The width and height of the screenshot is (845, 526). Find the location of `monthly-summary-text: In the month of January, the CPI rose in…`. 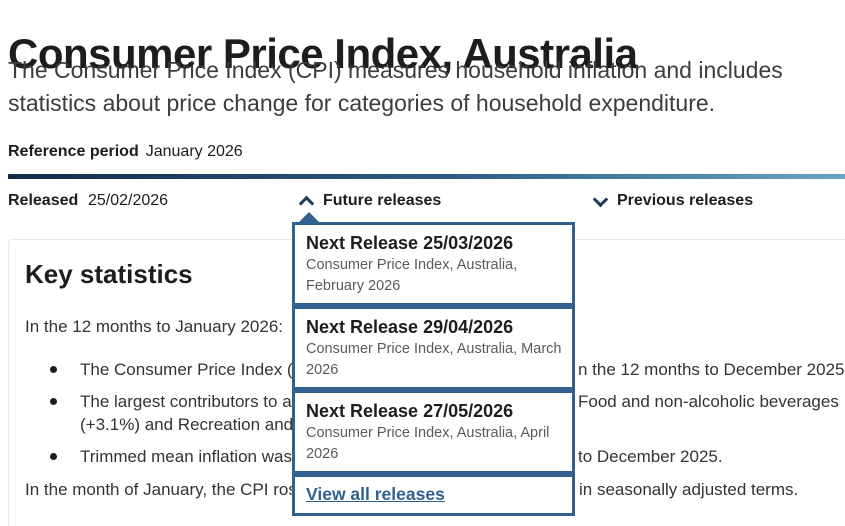

monthly-summary-text: In the month of January, the CPI rose in… is located at coordinates (429, 489).